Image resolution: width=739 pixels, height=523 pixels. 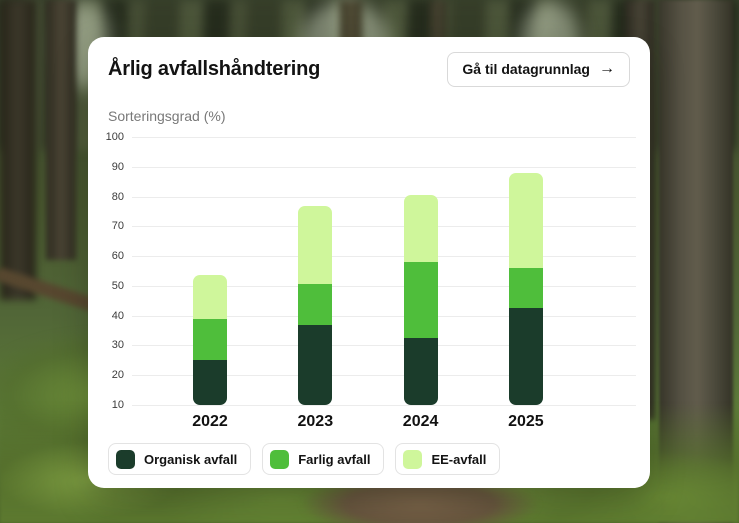 What do you see at coordinates (525, 356) in the screenshot?
I see `bar-2025-organisk-avfall` at bounding box center [525, 356].